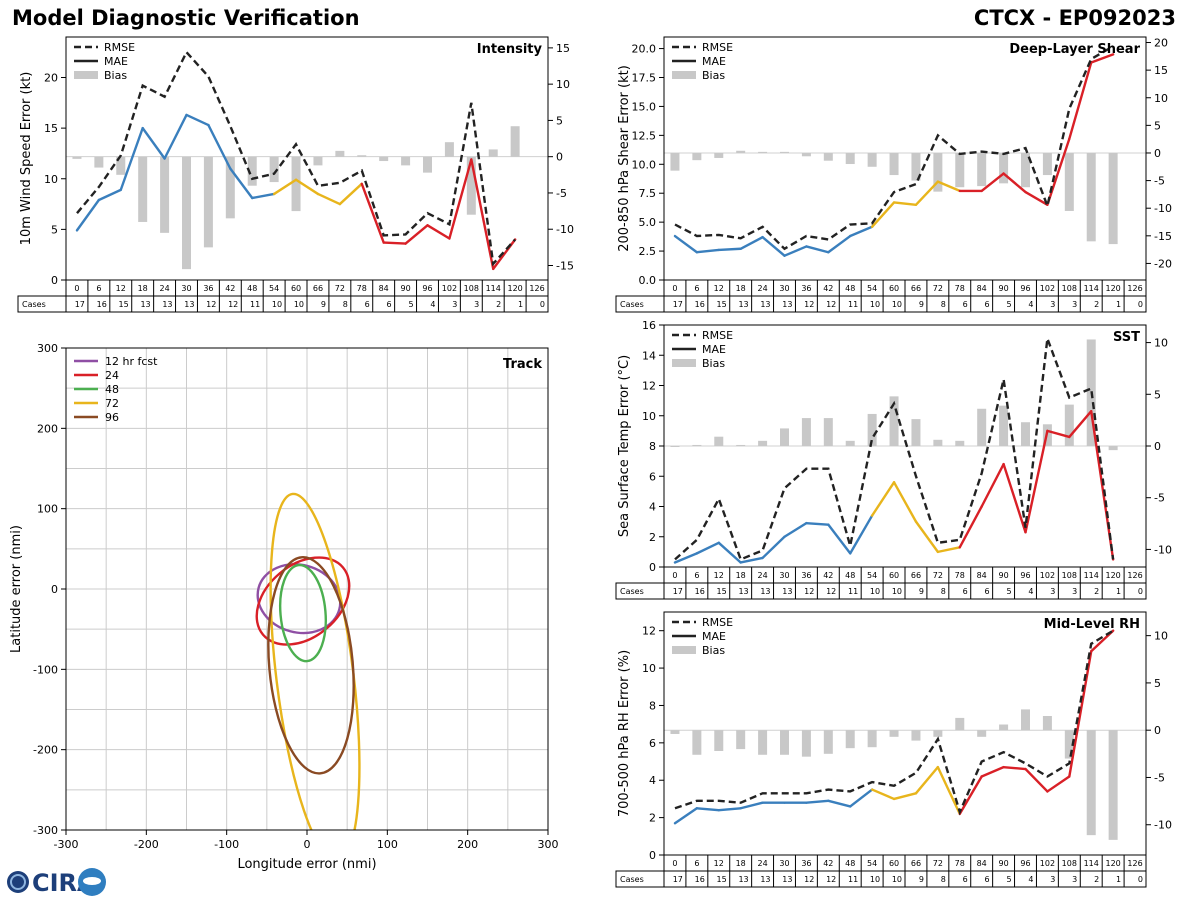  What do you see at coordinates (916, 288) in the screenshot?
I see `hour-label: 66` at bounding box center [916, 288].